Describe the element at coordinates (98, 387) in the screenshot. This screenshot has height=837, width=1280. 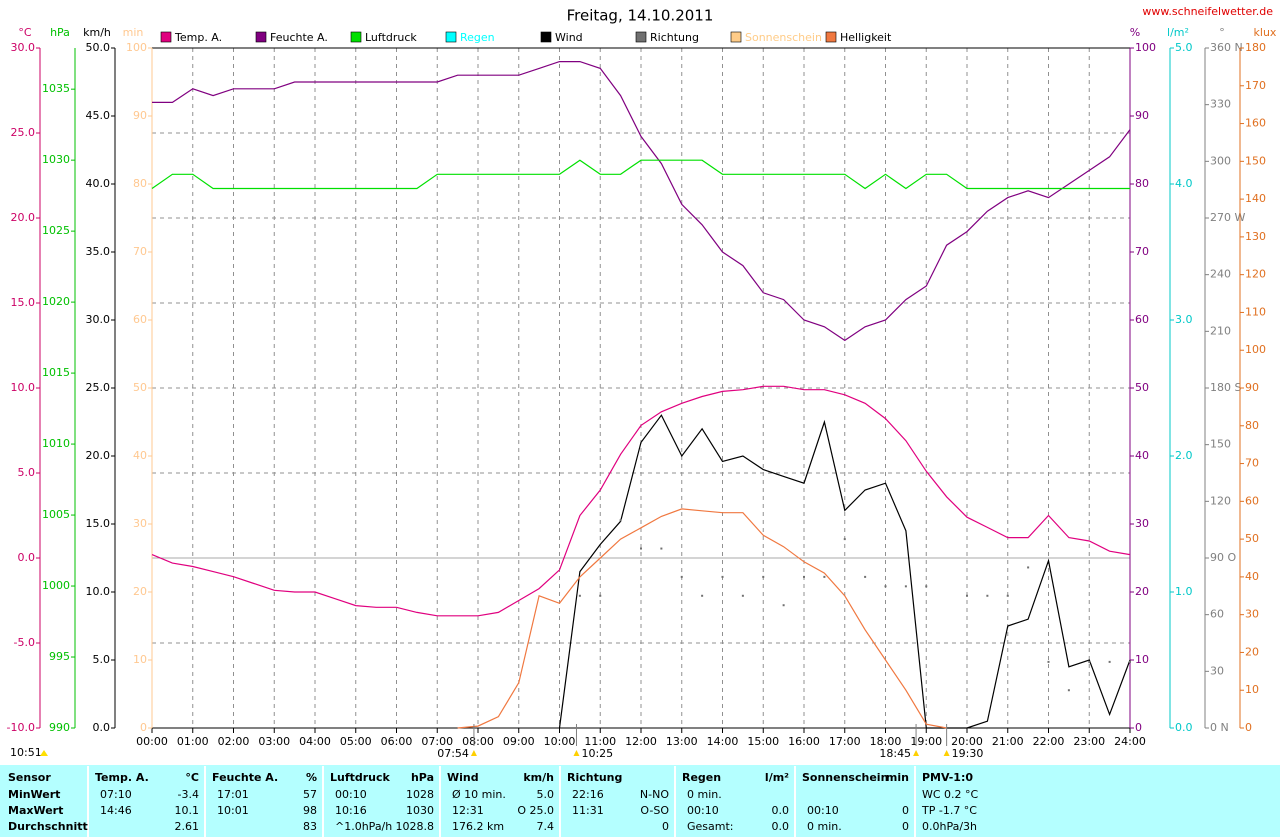
I see `y-tick-label: 25.0` at that location.